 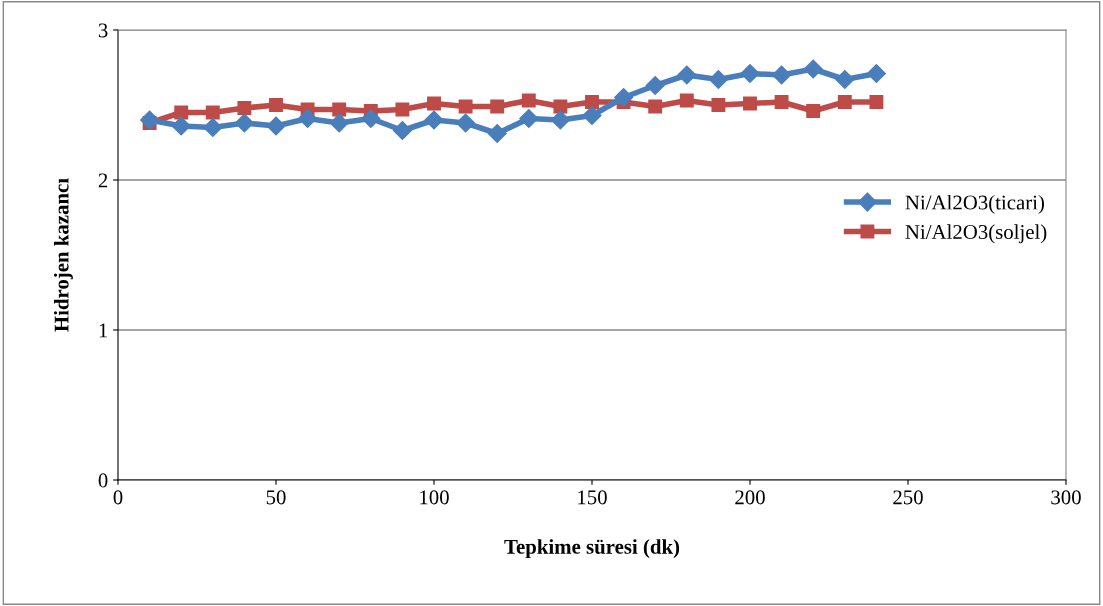 I want to click on x-tick-label: 300, so click(x=1066, y=497).